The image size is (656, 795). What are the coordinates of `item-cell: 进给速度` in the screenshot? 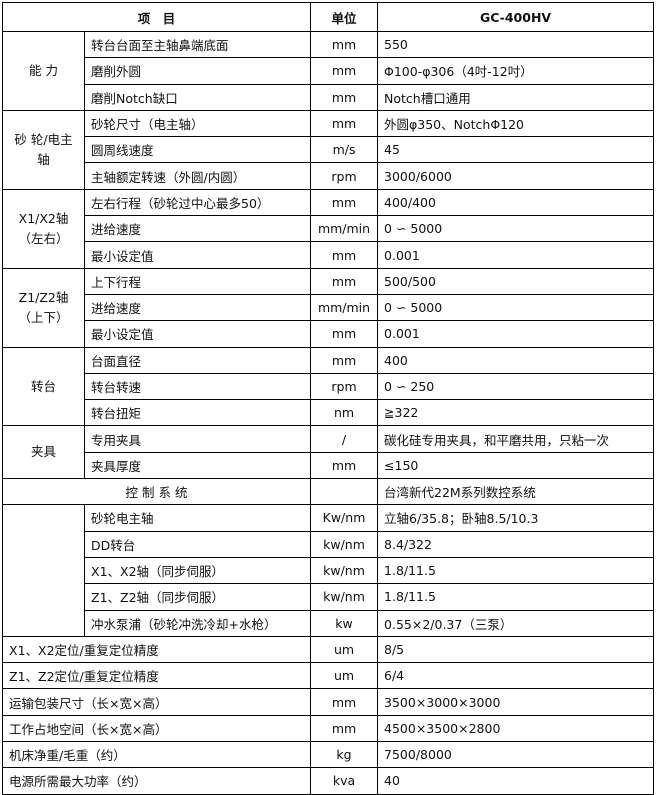 It's located at (197, 307).